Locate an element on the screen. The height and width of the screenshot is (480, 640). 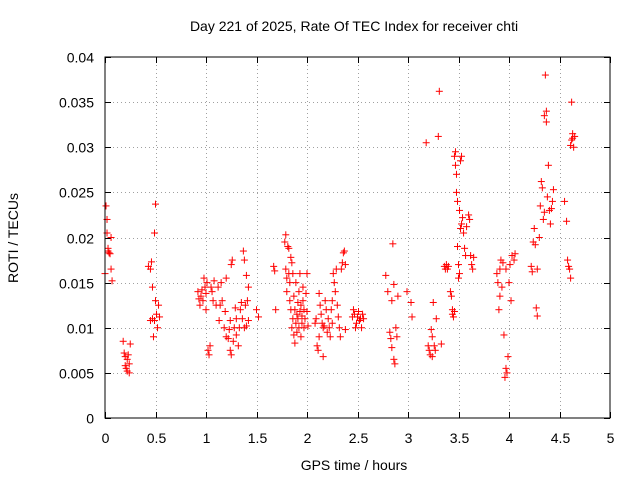
y-tick-label: 0 is located at coordinates (90, 419).